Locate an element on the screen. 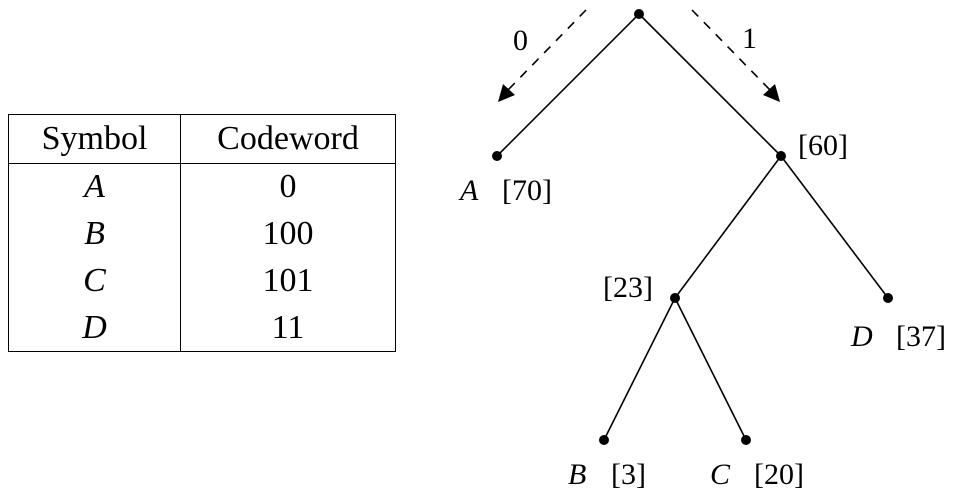 Image resolution: width=953 pixels, height=492 pixels. row-codeword: 100 is located at coordinates (288, 234).